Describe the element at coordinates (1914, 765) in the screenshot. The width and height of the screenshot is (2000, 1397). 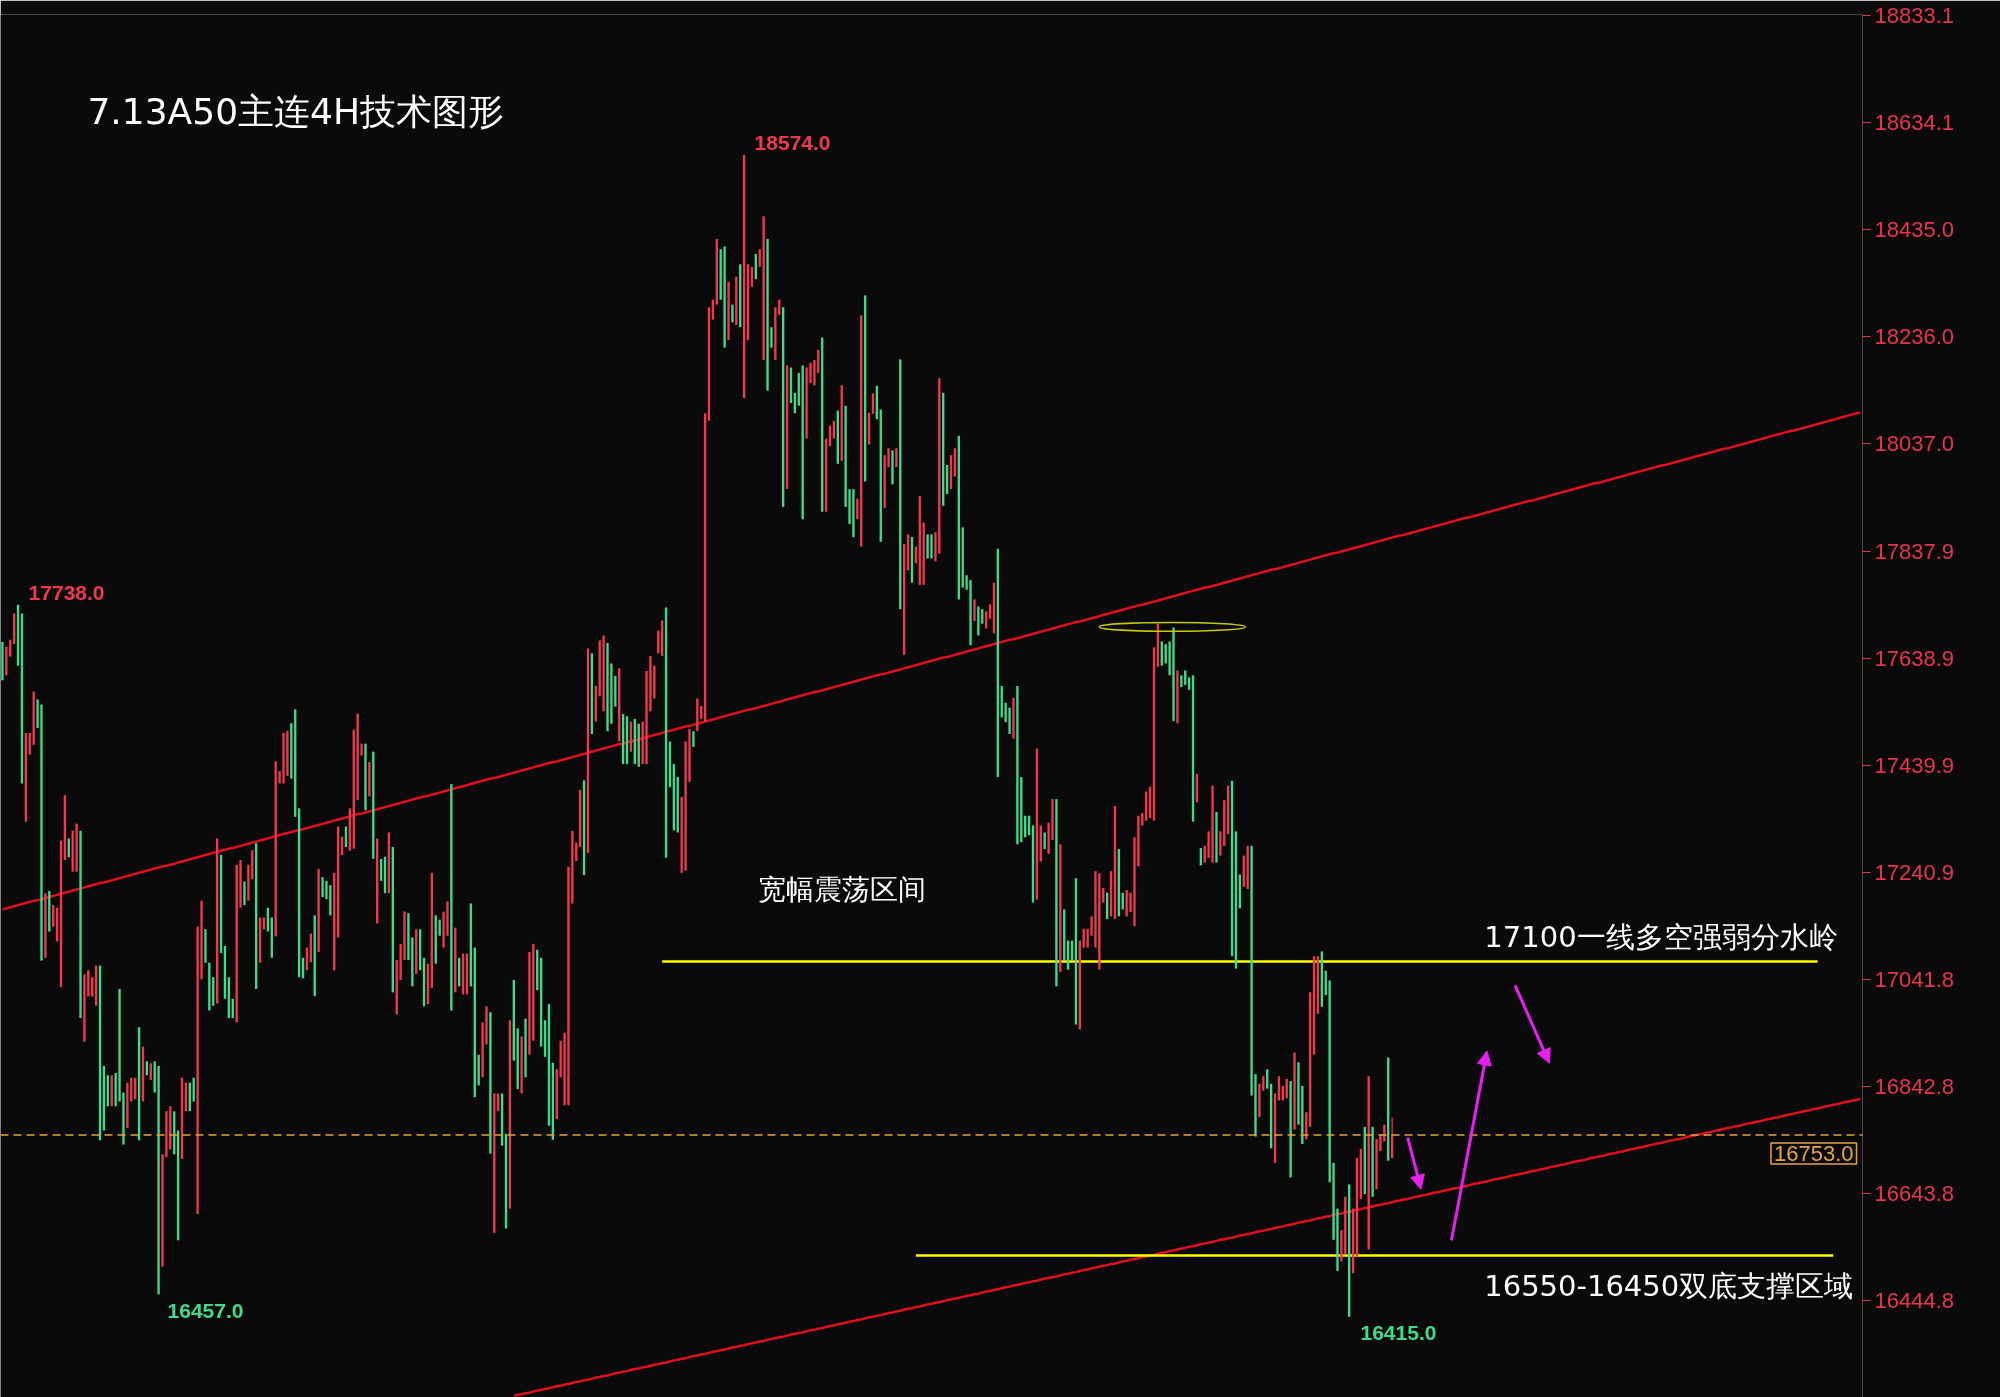
I see `y-tick-label: 17439.9` at that location.